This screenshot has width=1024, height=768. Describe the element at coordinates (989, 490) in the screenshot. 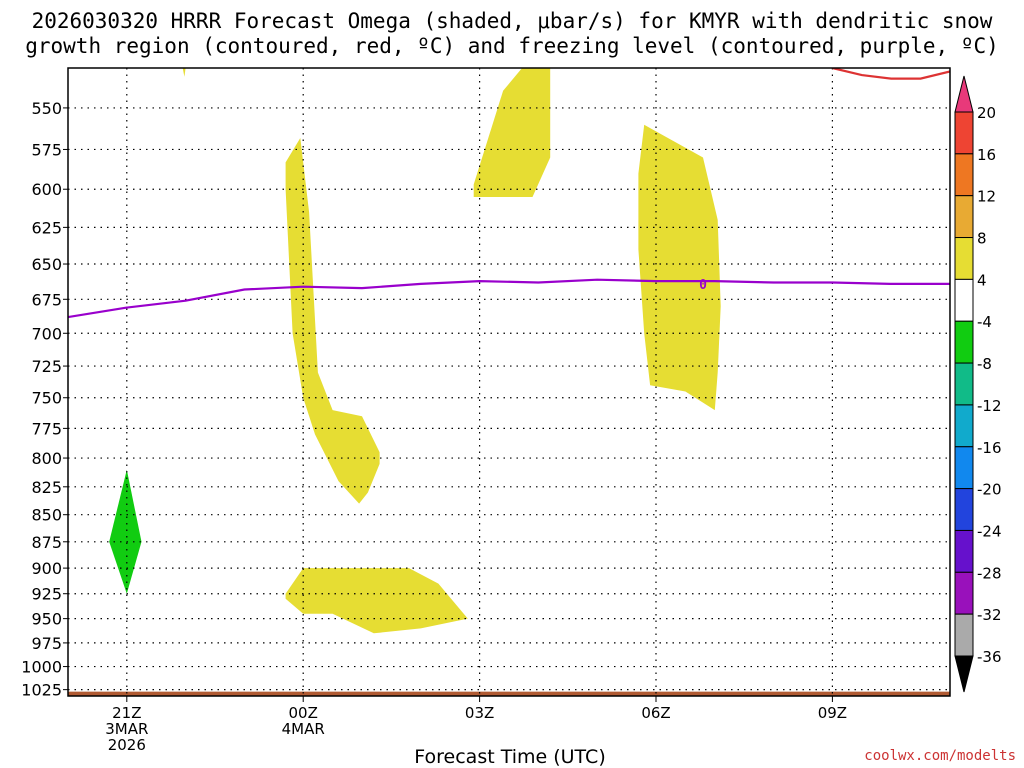

I see `colorbar-label: -20` at that location.